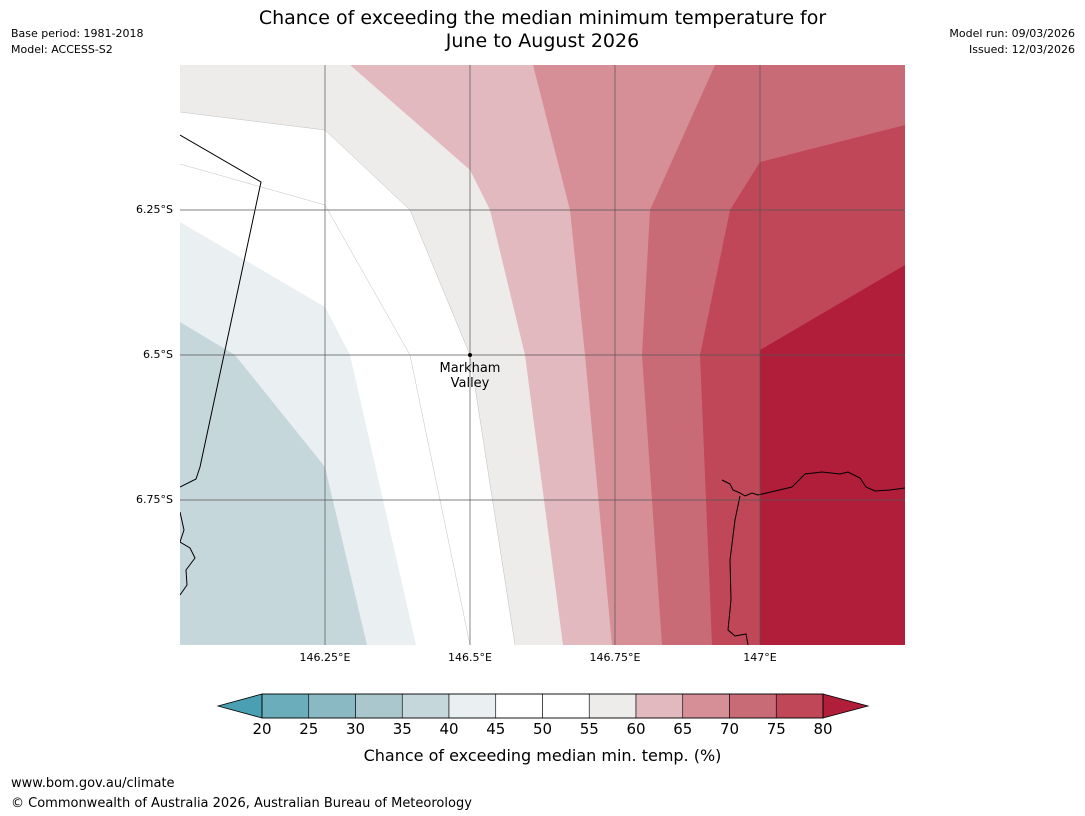 The width and height of the screenshot is (1085, 816). What do you see at coordinates (309, 729) in the screenshot?
I see `colorbar-tick-label: 25` at bounding box center [309, 729].